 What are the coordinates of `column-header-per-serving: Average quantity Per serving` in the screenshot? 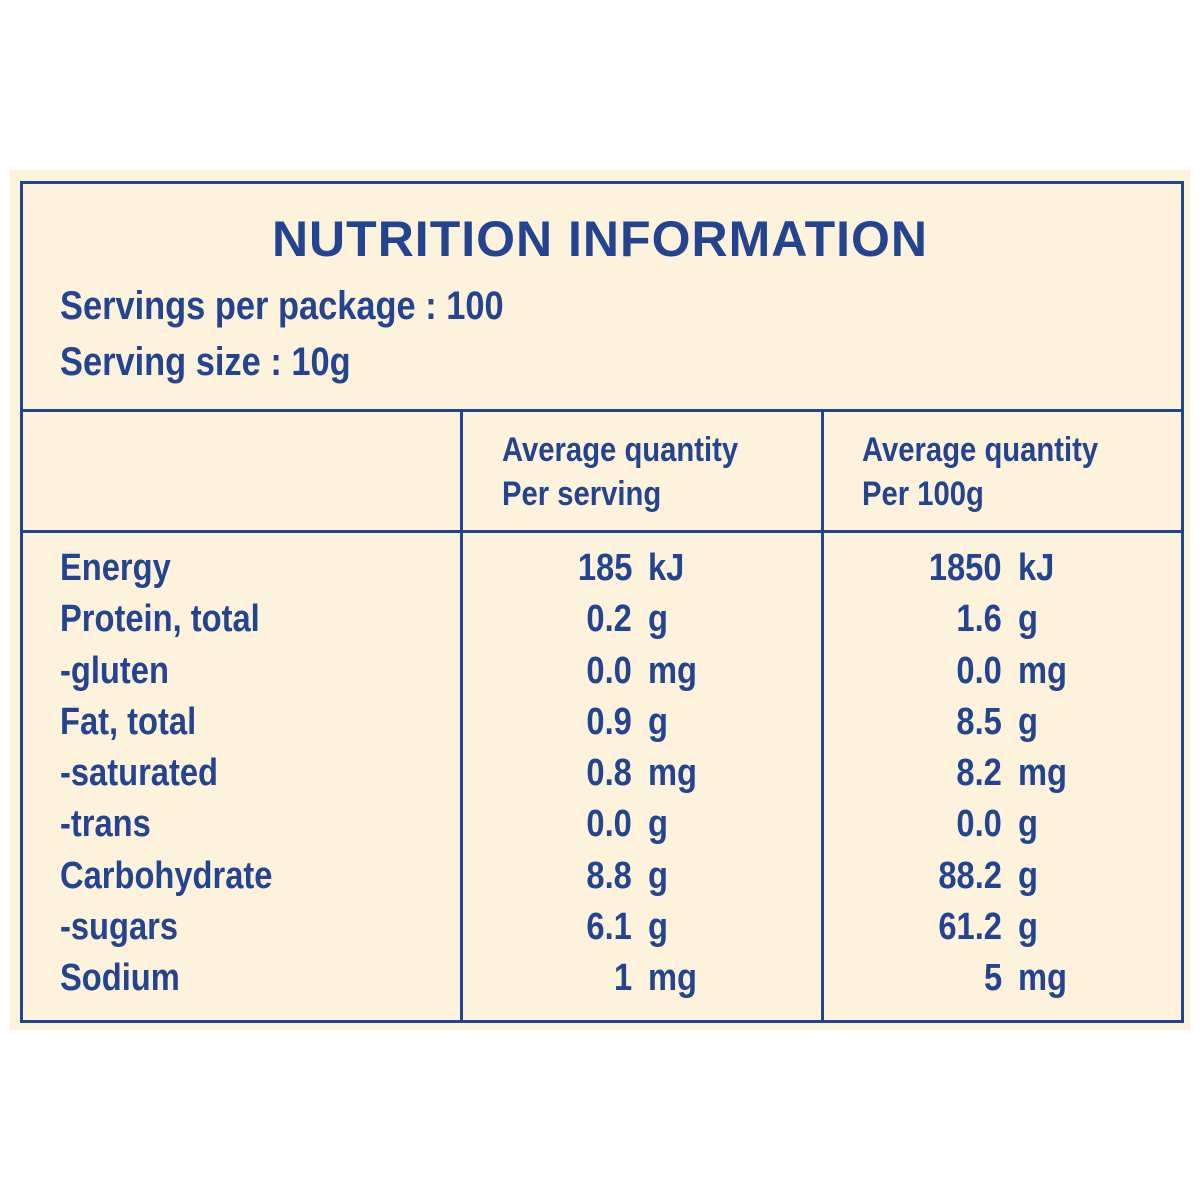 It's located at (620, 472).